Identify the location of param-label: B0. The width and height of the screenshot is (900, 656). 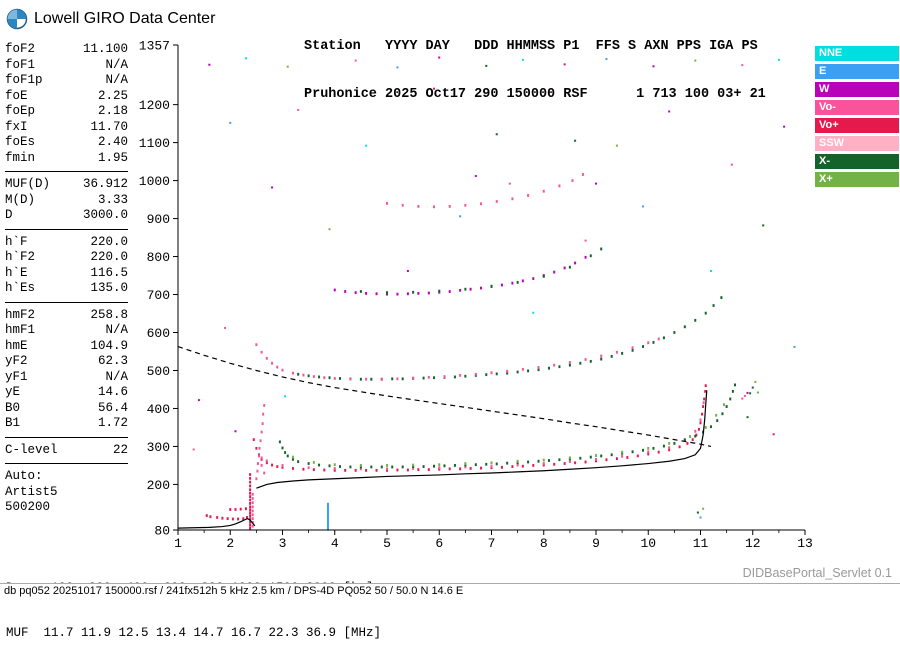
(13, 407).